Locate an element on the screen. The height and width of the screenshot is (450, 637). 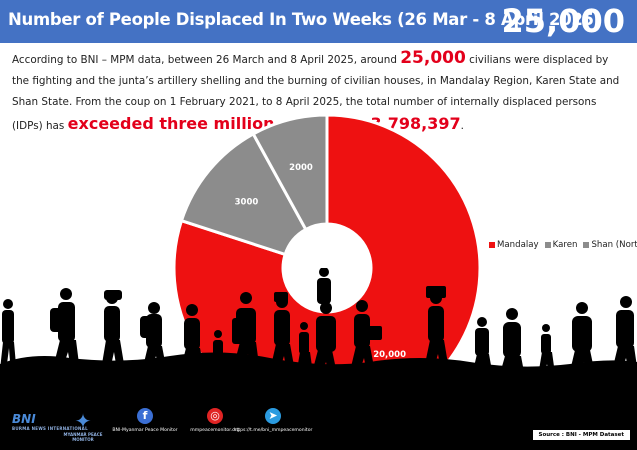
facebook-link: f BNI-Myanmar Peace Monitor is located at coordinates (145, 420).